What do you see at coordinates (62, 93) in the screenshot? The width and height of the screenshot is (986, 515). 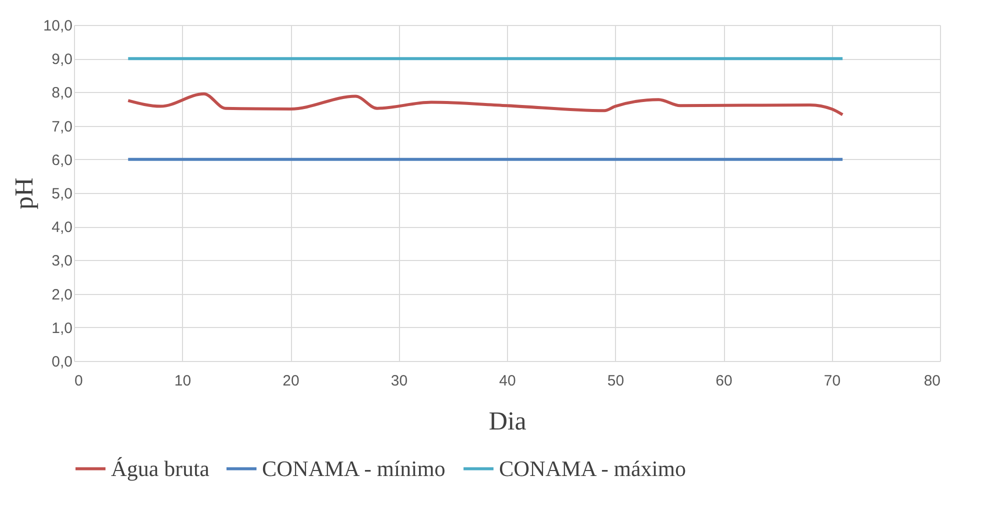 I see `y-tick-label: 8,0` at bounding box center [62, 93].